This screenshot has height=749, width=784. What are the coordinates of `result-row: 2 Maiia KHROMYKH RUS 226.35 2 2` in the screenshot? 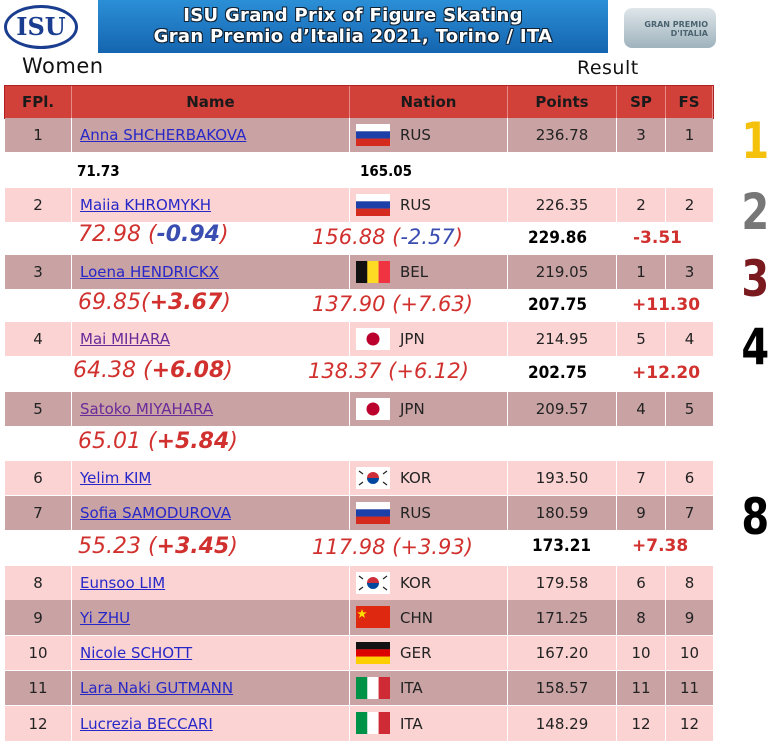 It's located at (359, 205).